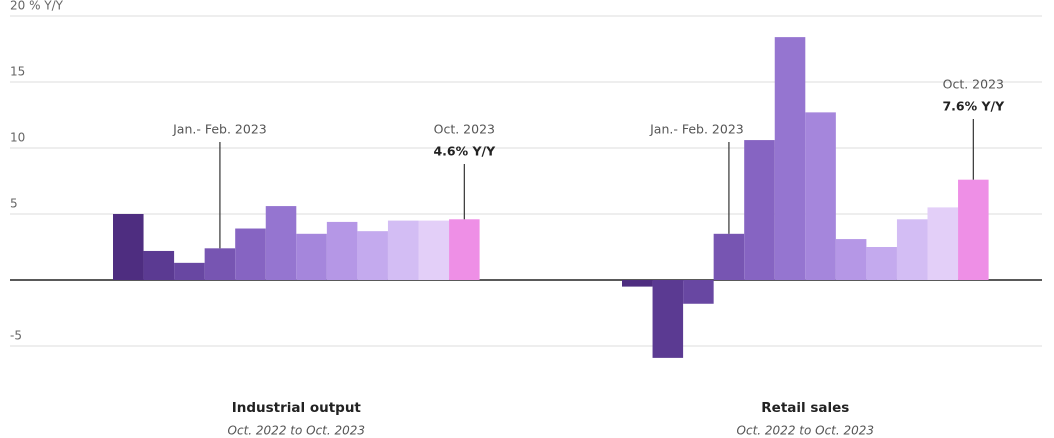 The width and height of the screenshot is (1054, 438). What do you see at coordinates (805, 408) in the screenshot?
I see `group-title: Retail sales` at bounding box center [805, 408].